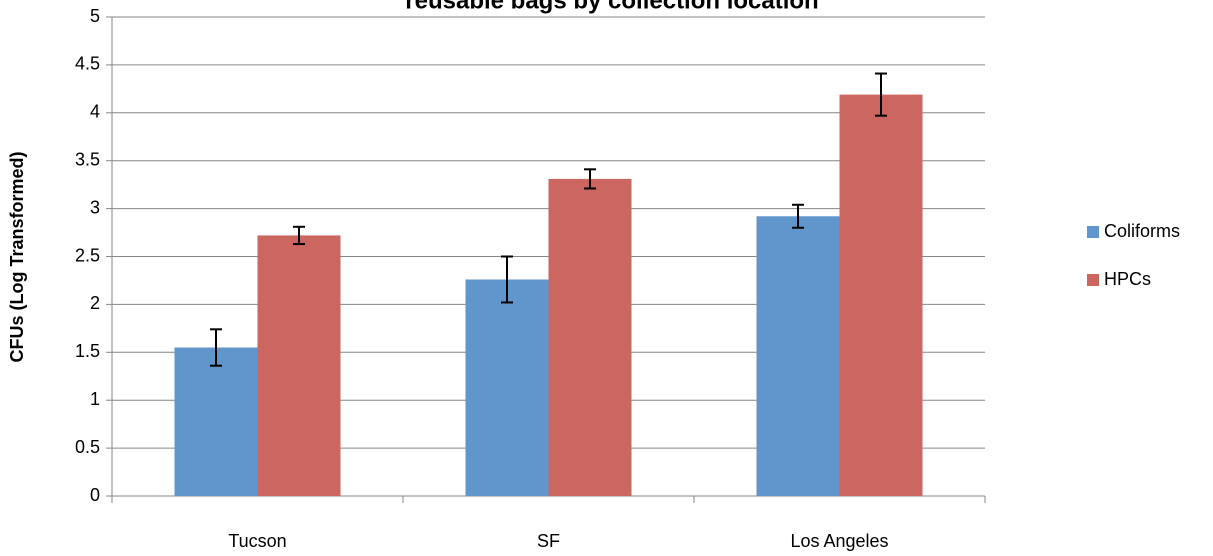  Describe the element at coordinates (95, 16) in the screenshot. I see `y-tick-label: 5` at that location.